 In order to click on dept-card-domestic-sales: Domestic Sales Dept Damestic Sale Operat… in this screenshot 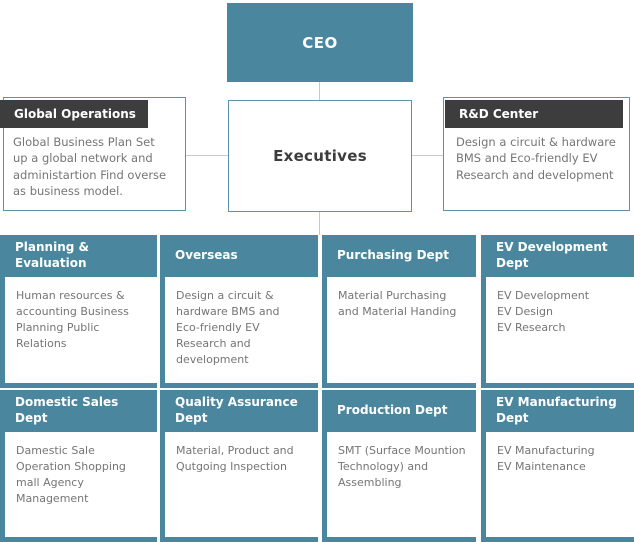, I will do `click(78, 466)`.